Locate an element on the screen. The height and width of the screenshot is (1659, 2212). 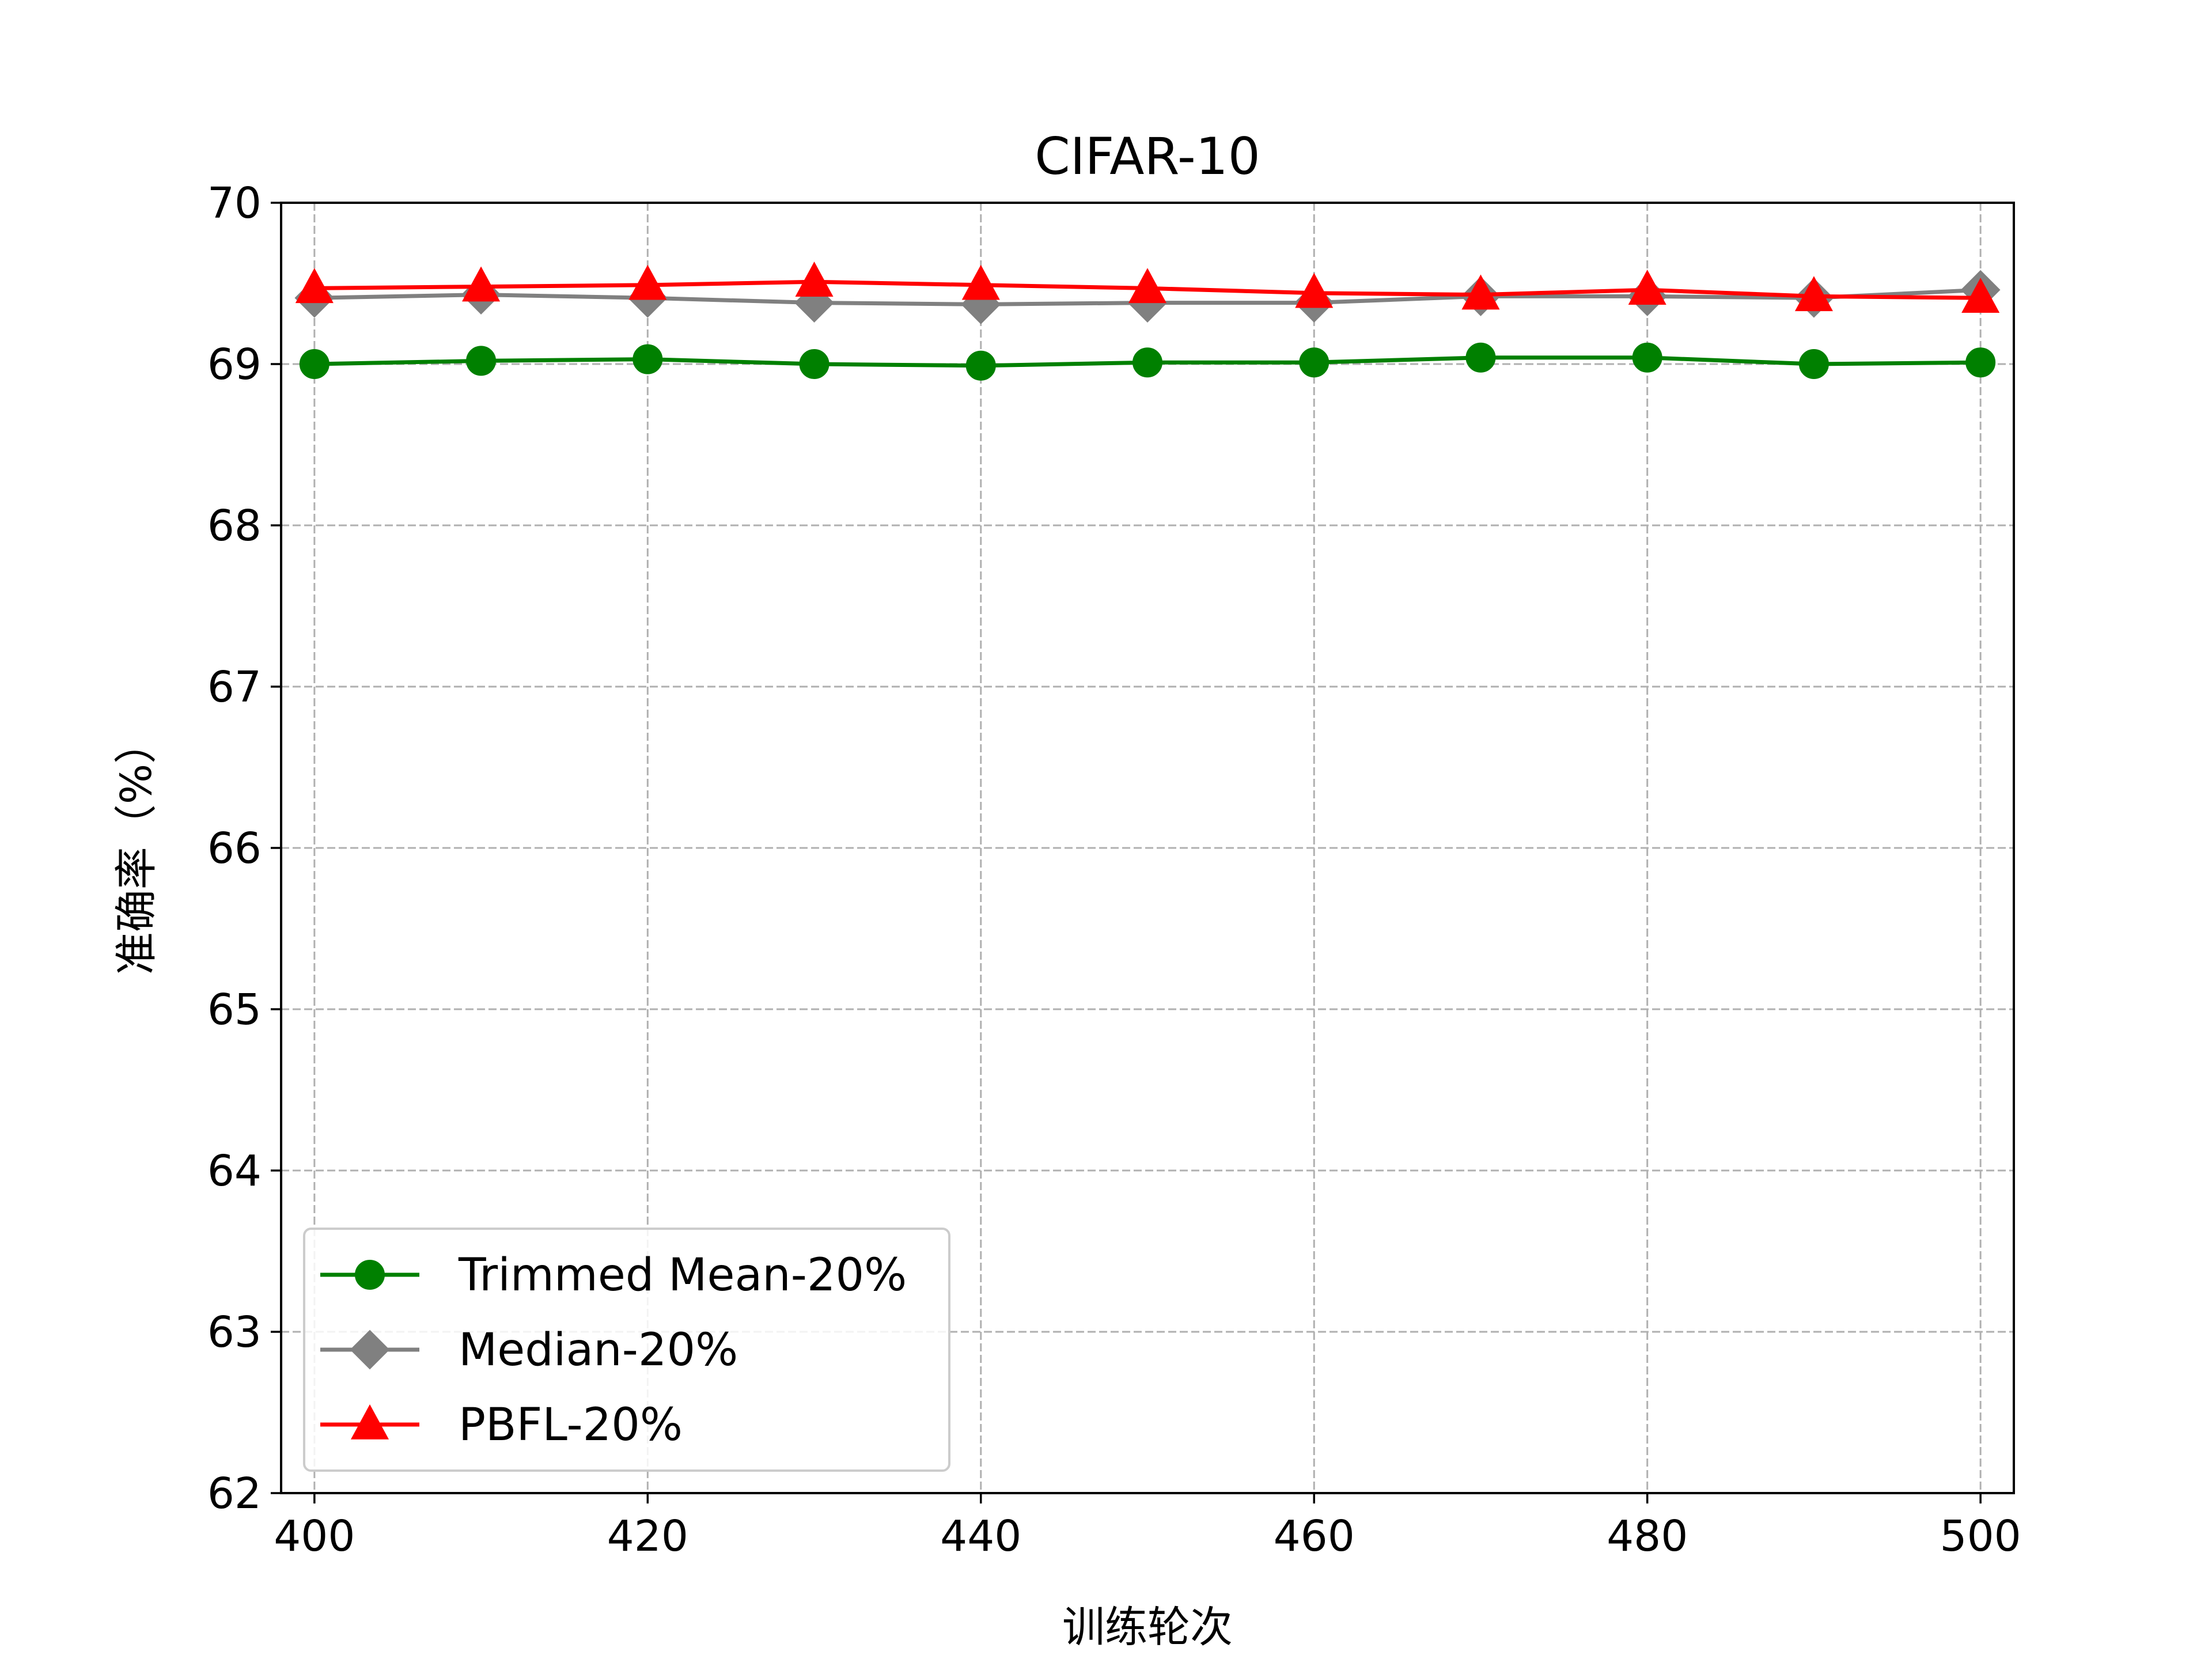
x-tick-label: 460 is located at coordinates (1314, 1536).